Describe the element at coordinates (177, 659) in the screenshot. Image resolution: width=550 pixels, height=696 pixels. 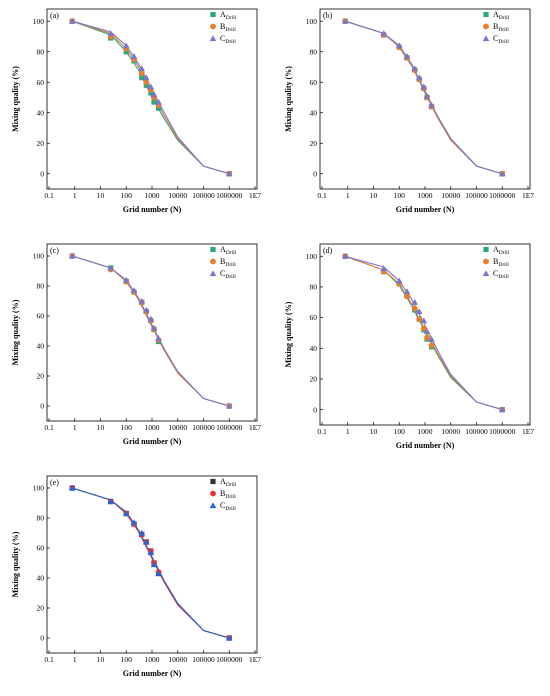
I see `x-tick-label: 10000` at that location.